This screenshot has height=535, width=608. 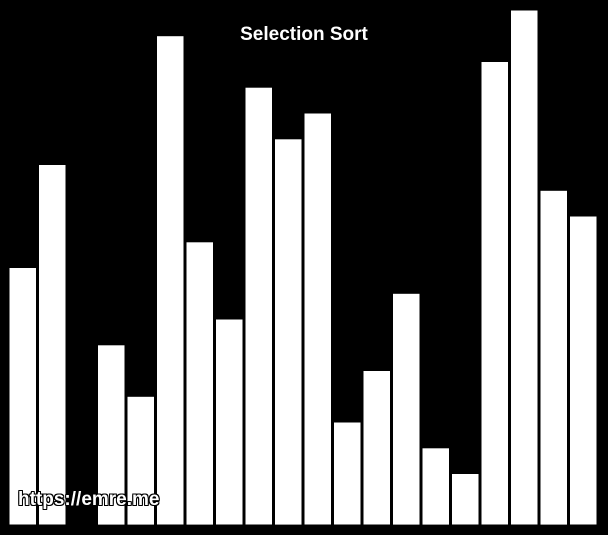 I want to click on chart-title: Selection Sort, so click(x=304, y=34).